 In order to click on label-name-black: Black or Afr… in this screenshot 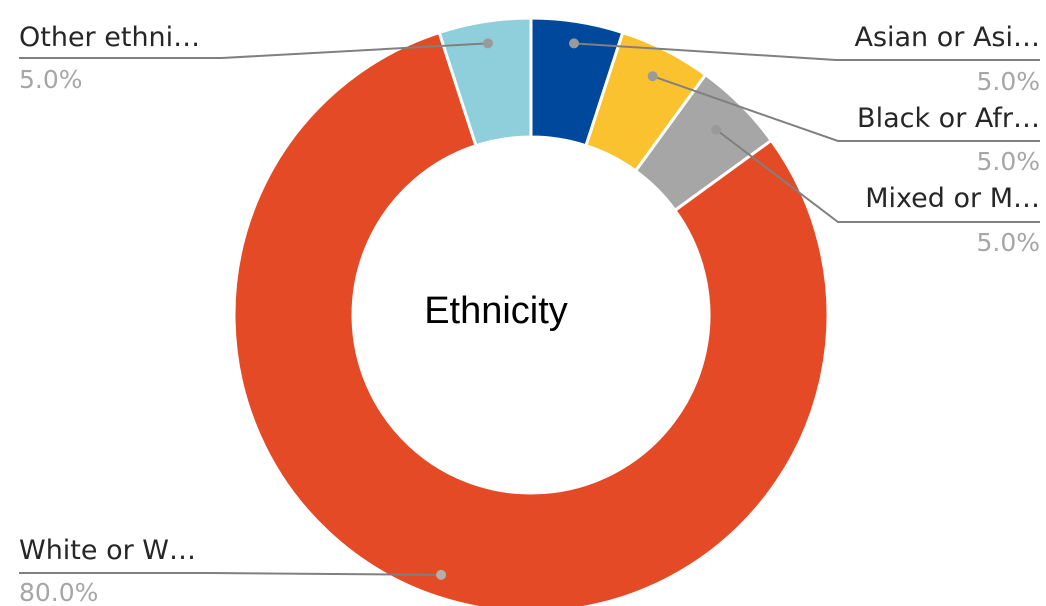, I will do `click(948, 118)`.